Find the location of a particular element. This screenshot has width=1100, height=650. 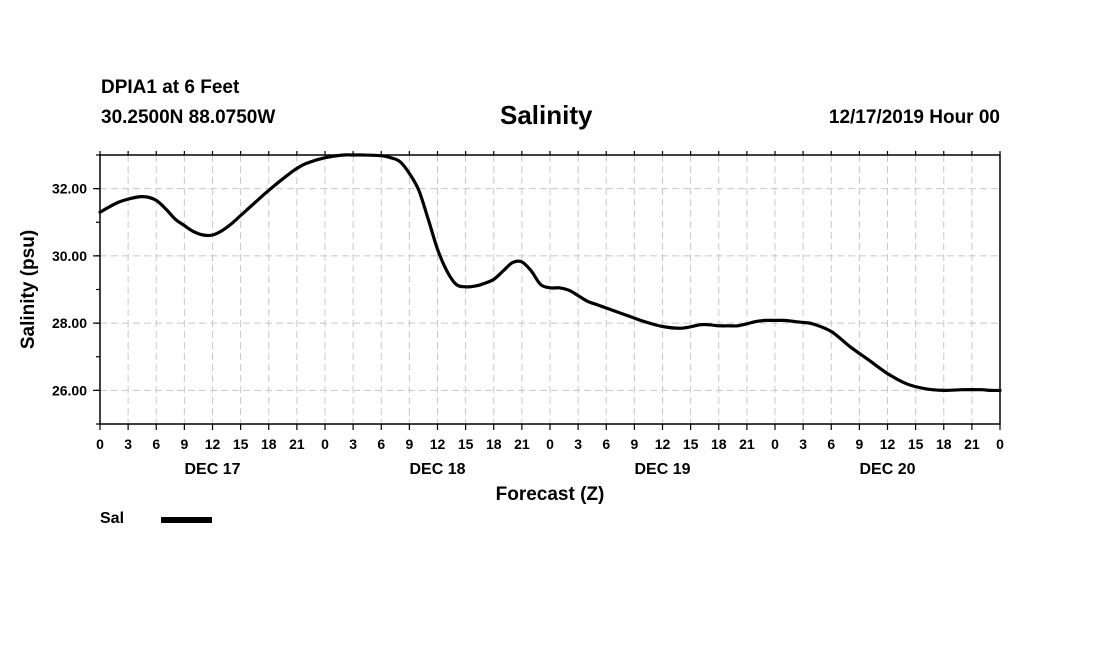

legend-label: Sal is located at coordinates (112, 518).